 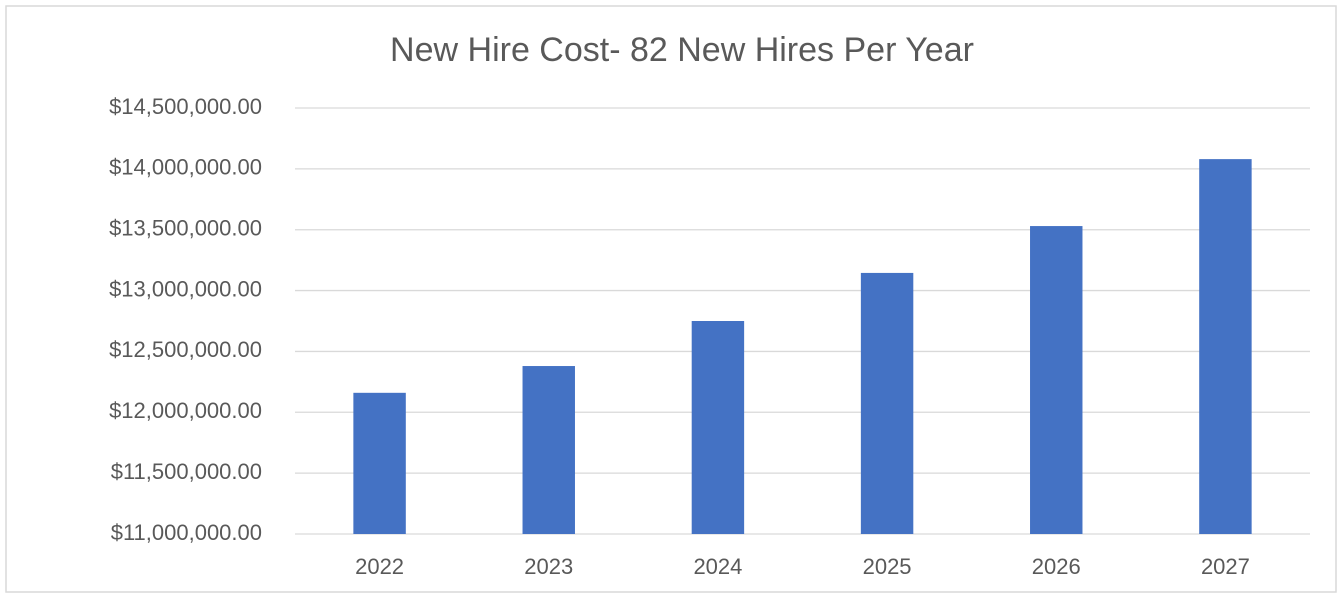 I want to click on y-tick-label: $11,500,000.00, so click(x=186, y=471).